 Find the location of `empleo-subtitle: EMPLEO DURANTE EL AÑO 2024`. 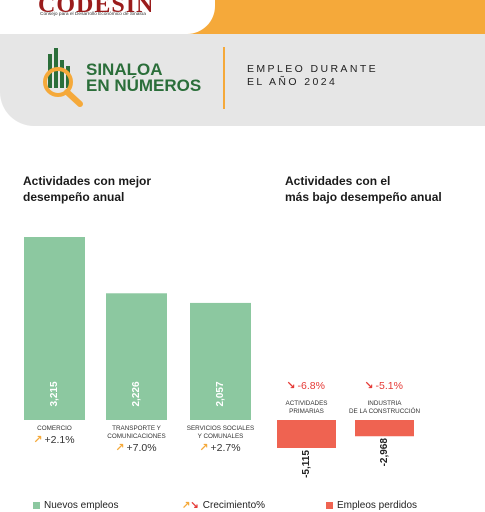

empleo-subtitle: EMPLEO DURANTE EL AÑO 2024 is located at coordinates (312, 76).